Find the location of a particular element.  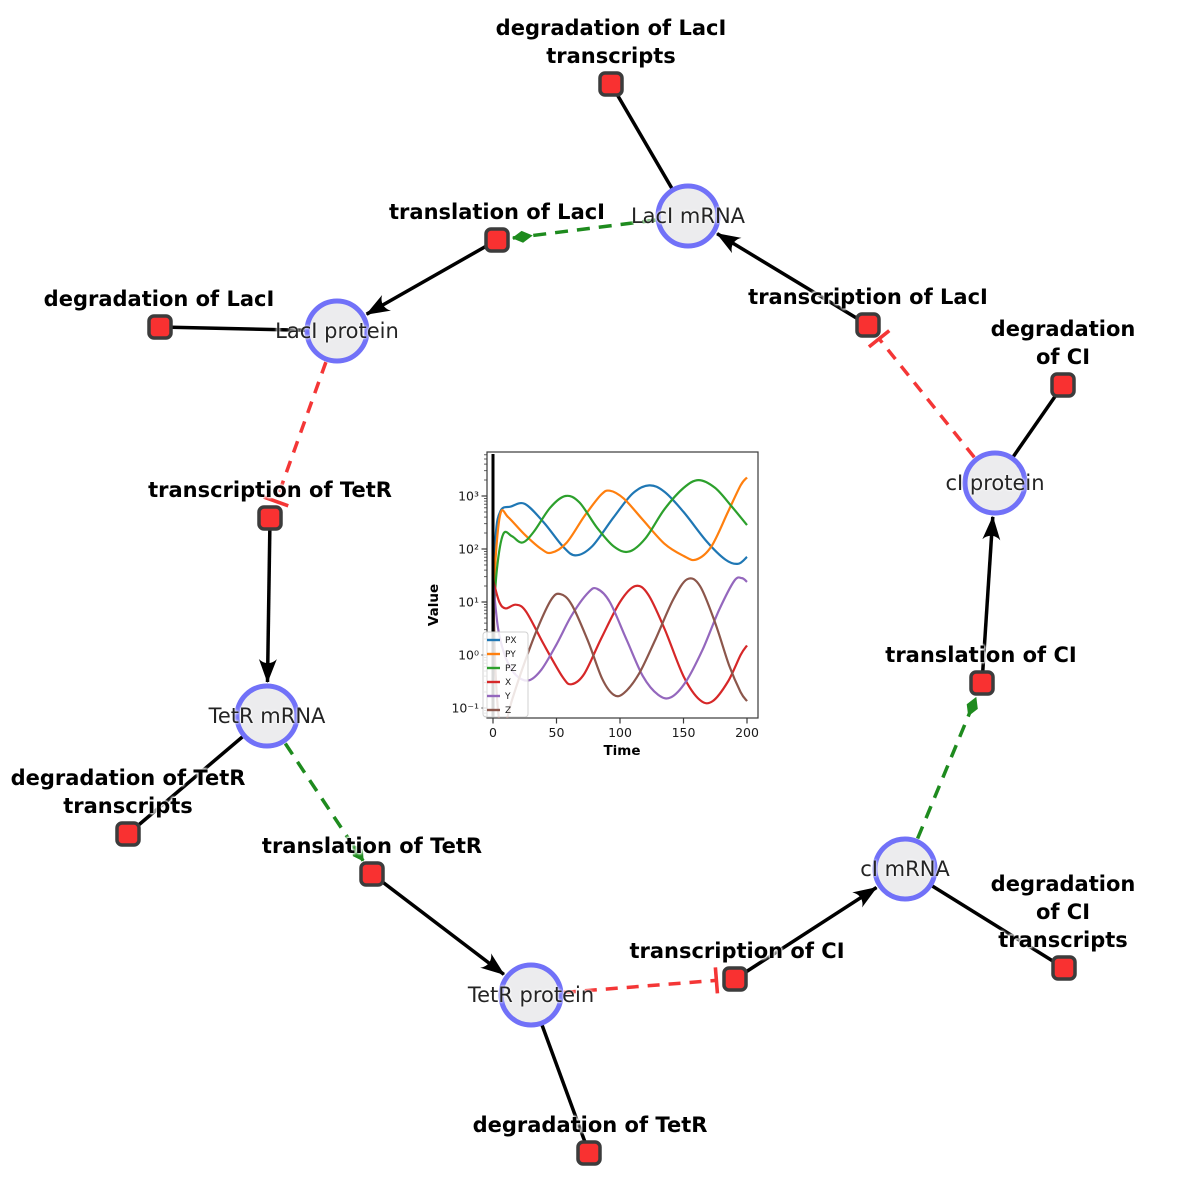

edge-translationlaci-laciprotein is located at coordinates (431, 277).